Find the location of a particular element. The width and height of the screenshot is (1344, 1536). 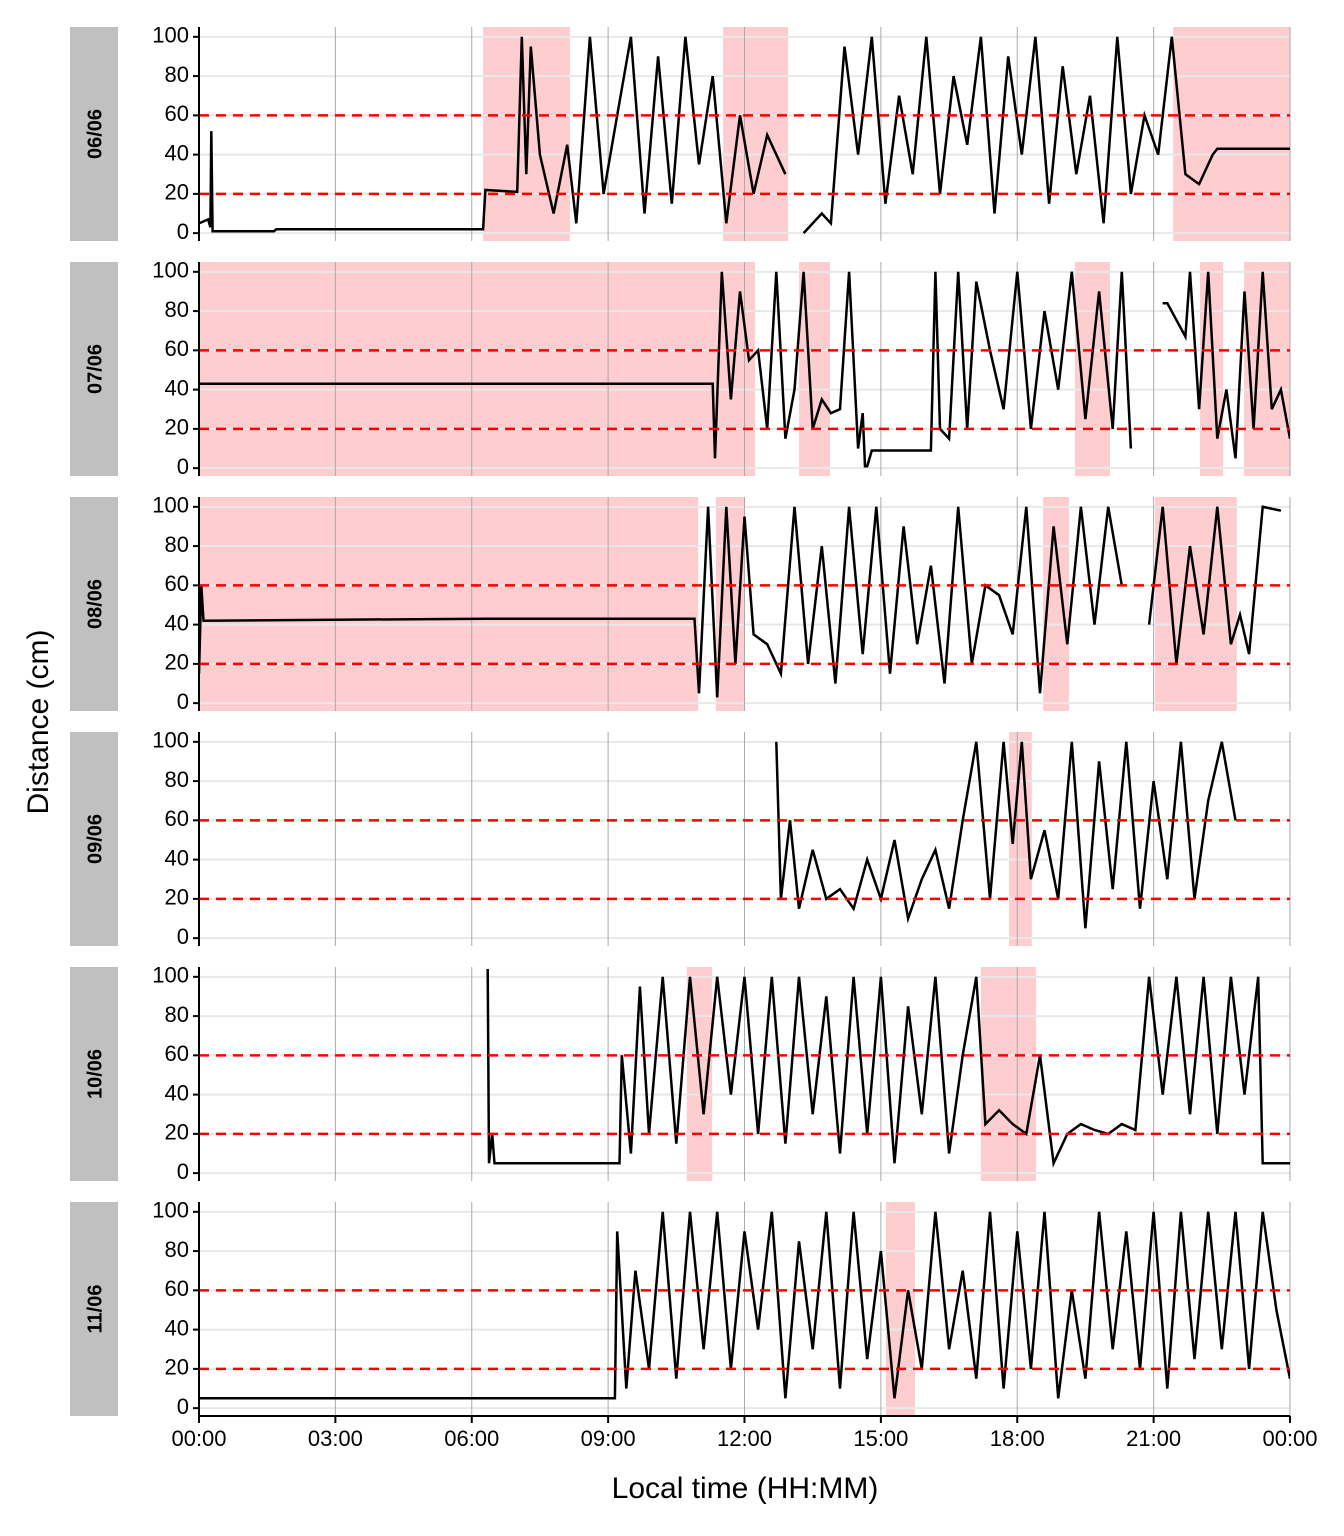

x-tick-label: 09:00 is located at coordinates (608, 1438).